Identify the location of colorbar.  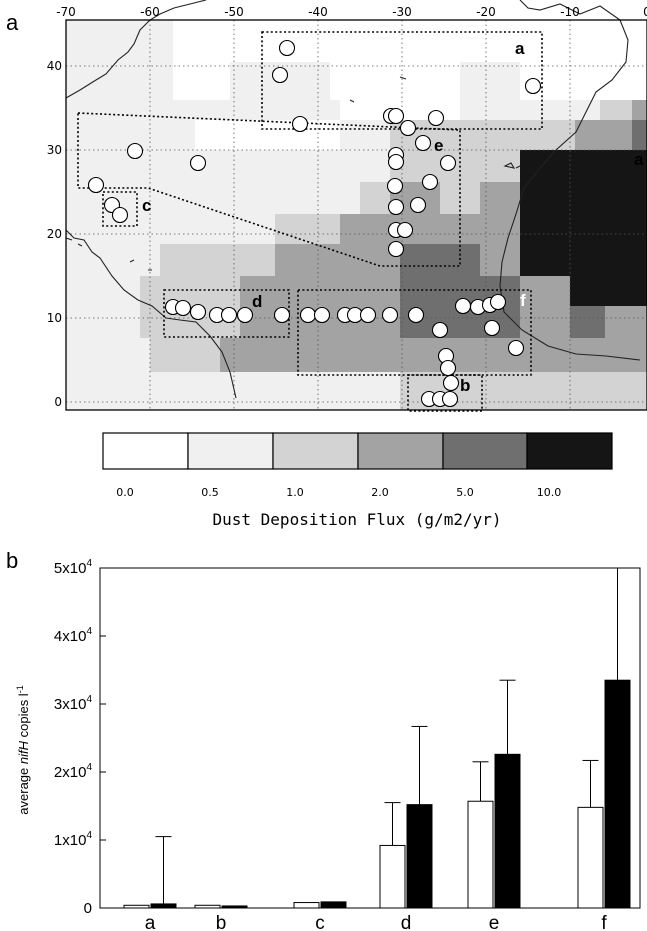
(357, 451).